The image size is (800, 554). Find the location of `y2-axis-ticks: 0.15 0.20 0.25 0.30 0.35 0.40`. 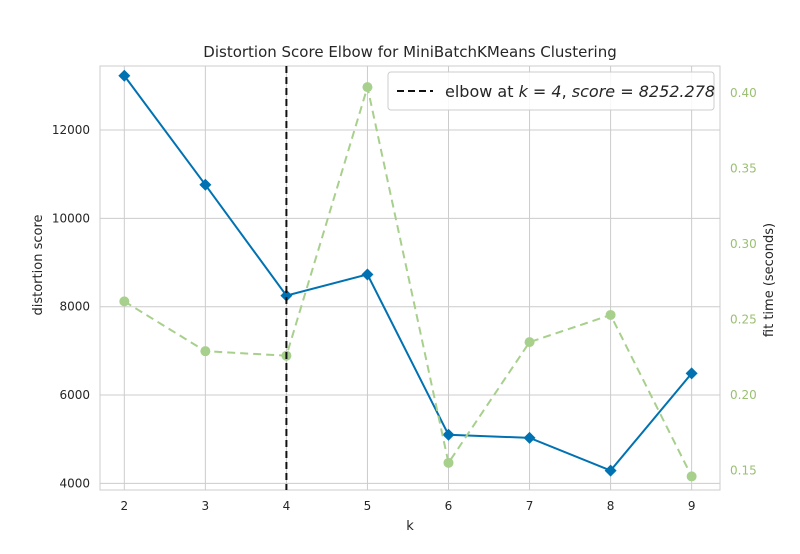

y2-axis-ticks: 0.15 0.20 0.25 0.30 0.35 0.40 is located at coordinates (743, 281).